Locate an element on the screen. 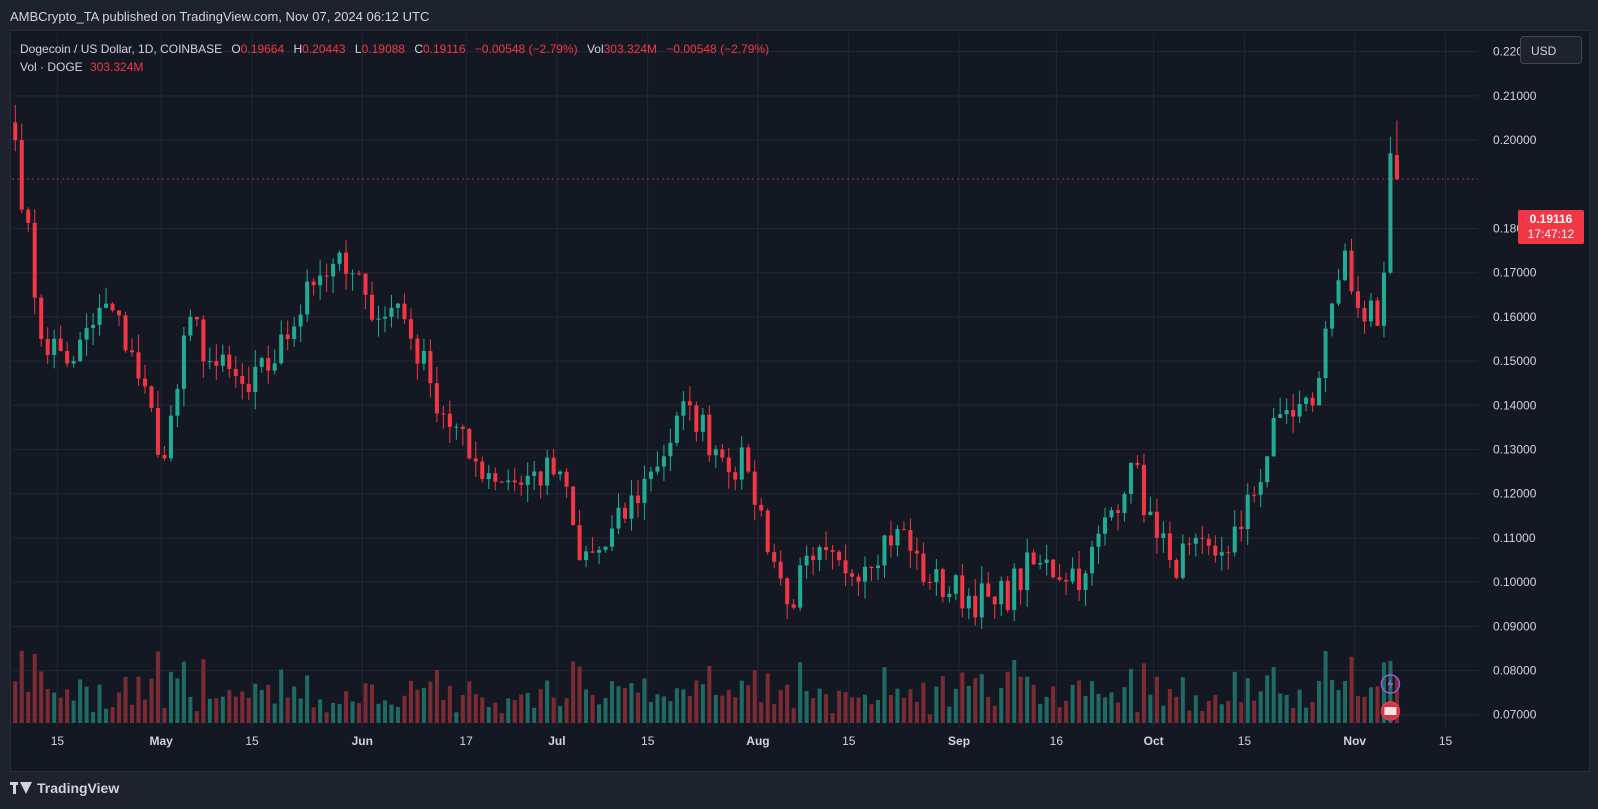 This screenshot has width=1598, height=809. y-tick-label: 0.14000 is located at coordinates (1515, 405).